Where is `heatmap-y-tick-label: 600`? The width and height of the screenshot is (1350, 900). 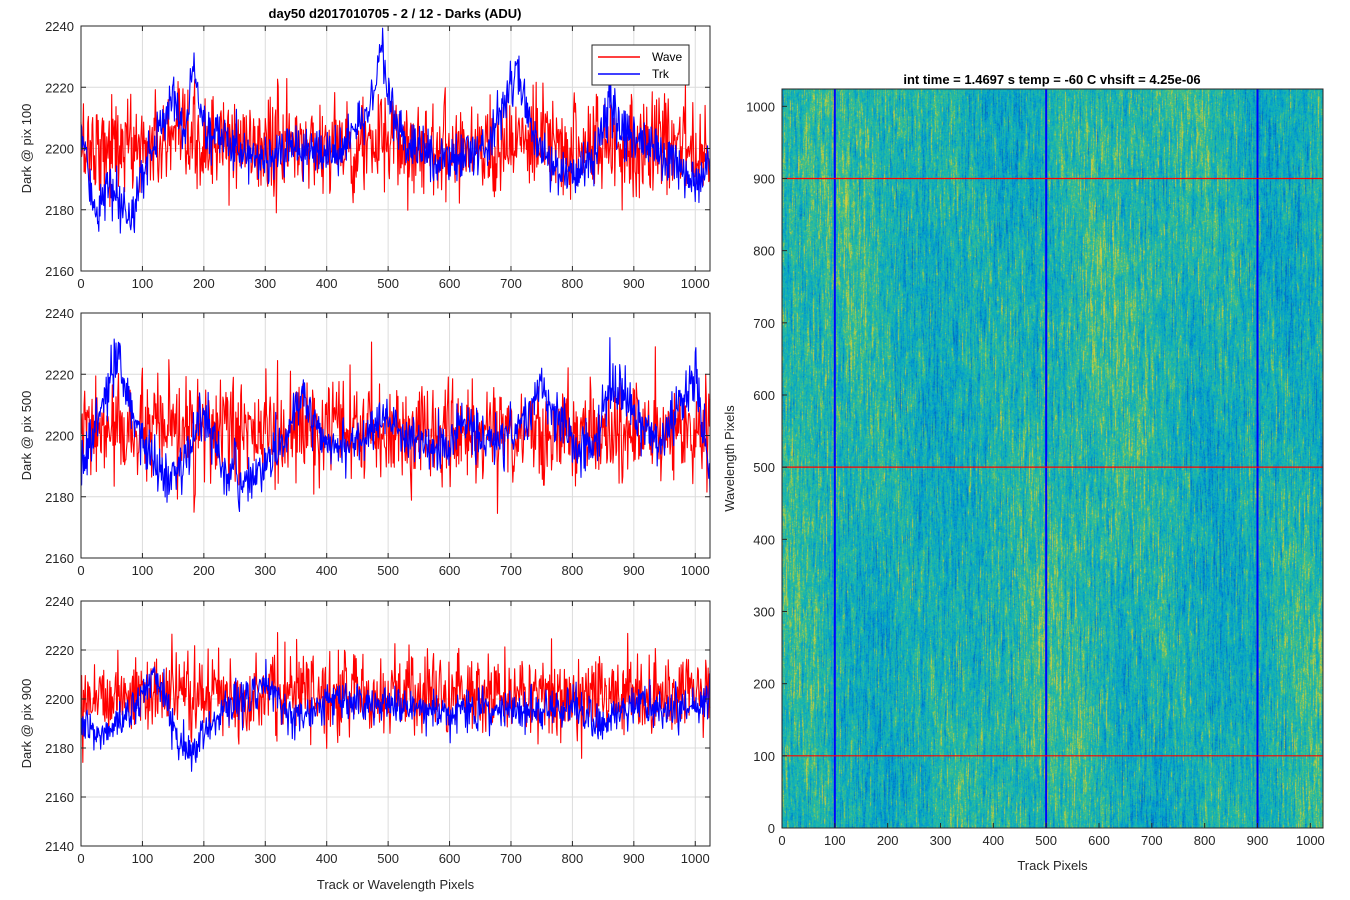
heatmap-y-tick-label: 600 is located at coordinates (764, 395).